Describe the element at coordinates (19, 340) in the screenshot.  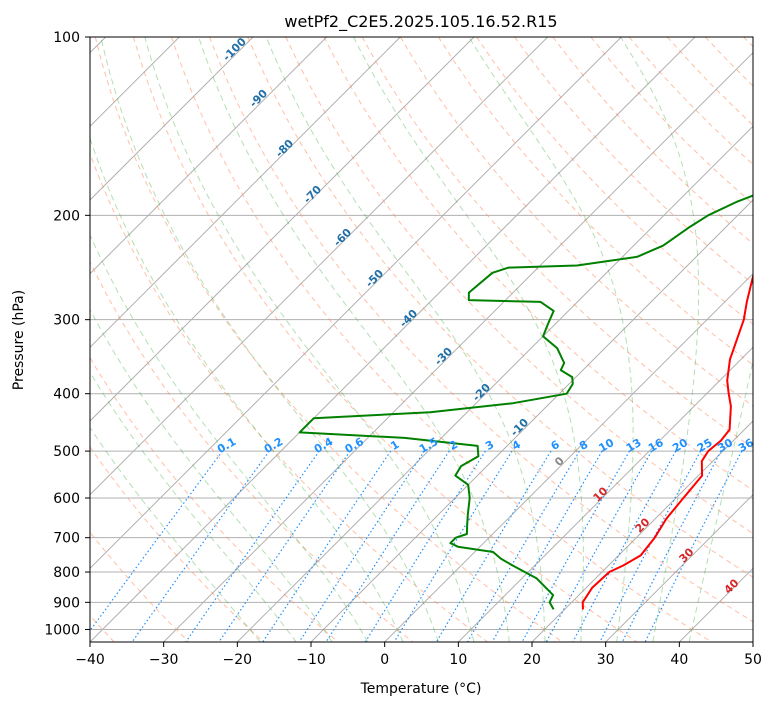
I see `y-axis-label: Pressure (hPa)` at that location.